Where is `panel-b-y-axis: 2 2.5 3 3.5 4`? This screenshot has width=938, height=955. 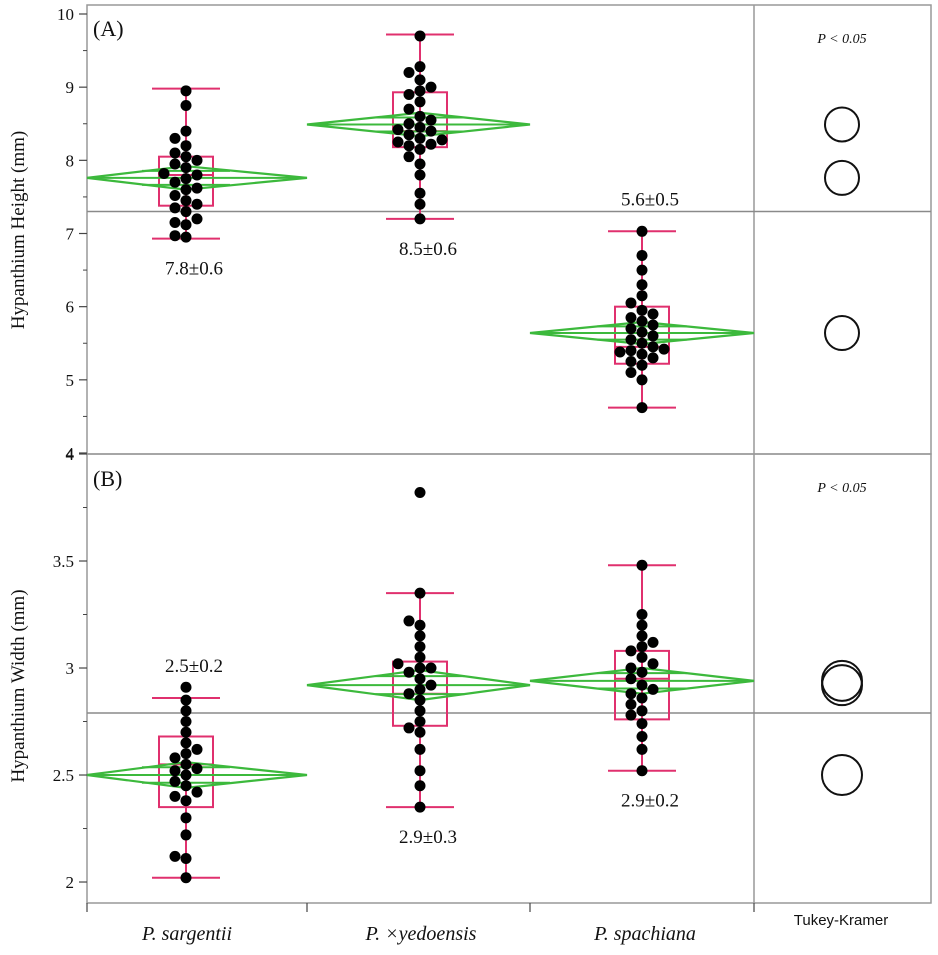
panel-b-y-axis: 2 2.5 3 3.5 4 is located at coordinates (70, 668).